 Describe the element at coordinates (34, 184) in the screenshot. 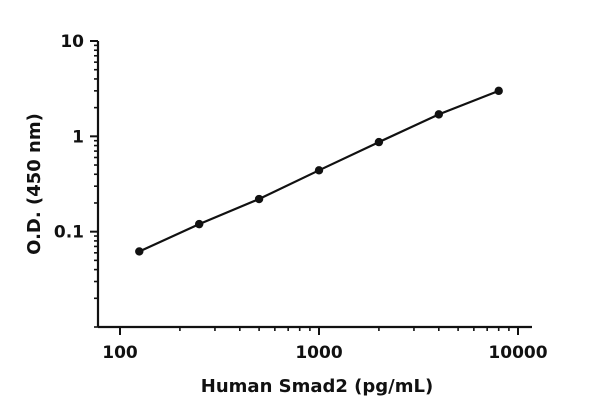

I see `y-axis-title: O.D. (450 nm)` at that location.